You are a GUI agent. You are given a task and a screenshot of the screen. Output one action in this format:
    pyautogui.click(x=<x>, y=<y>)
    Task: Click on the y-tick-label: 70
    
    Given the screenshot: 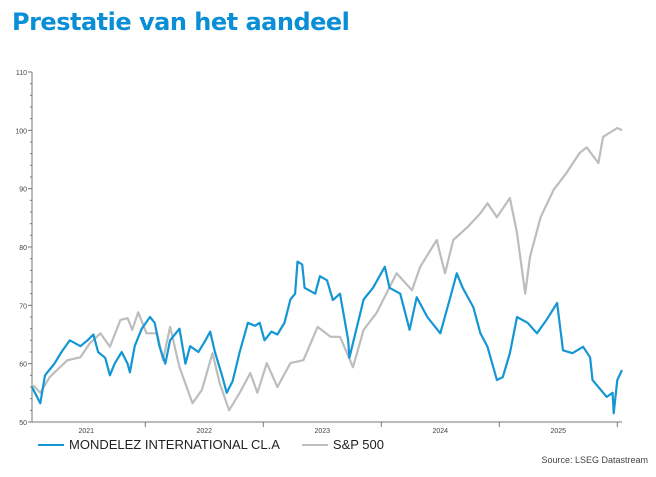 What is the action you would take?
    pyautogui.click(x=23, y=306)
    